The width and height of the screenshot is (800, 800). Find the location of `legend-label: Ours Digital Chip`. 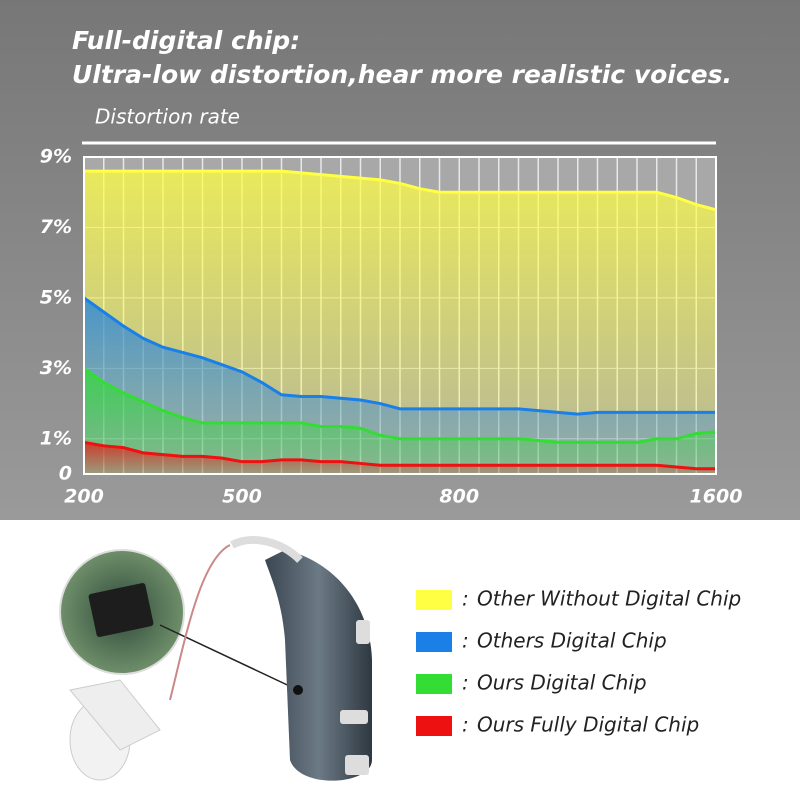

legend-label: Ours Digital Chip is located at coordinates (562, 683).